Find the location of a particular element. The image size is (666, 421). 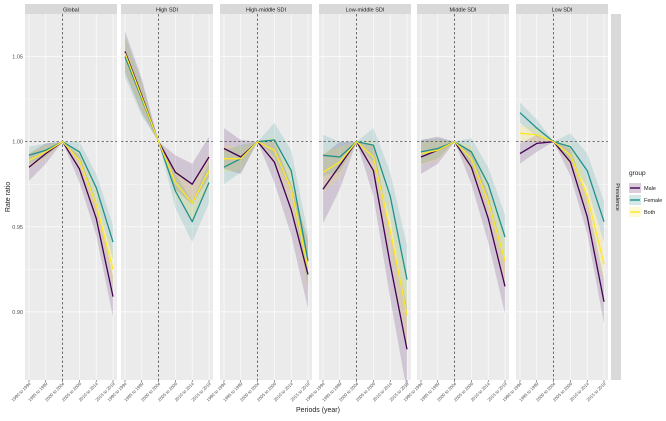

y-axis-title: Rate ratio is located at coordinates (8, 197).